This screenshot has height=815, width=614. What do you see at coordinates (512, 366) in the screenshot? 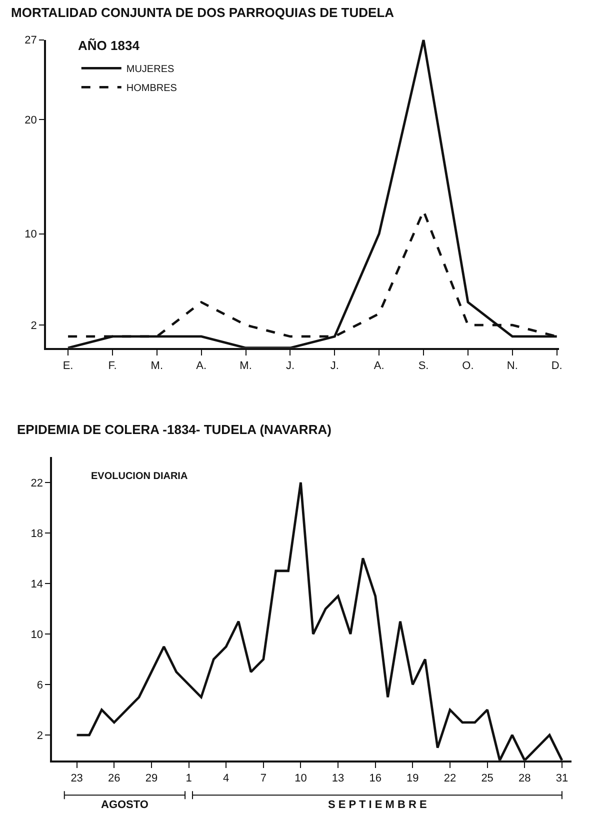
I see `x-tick-label: N.` at bounding box center [512, 366].